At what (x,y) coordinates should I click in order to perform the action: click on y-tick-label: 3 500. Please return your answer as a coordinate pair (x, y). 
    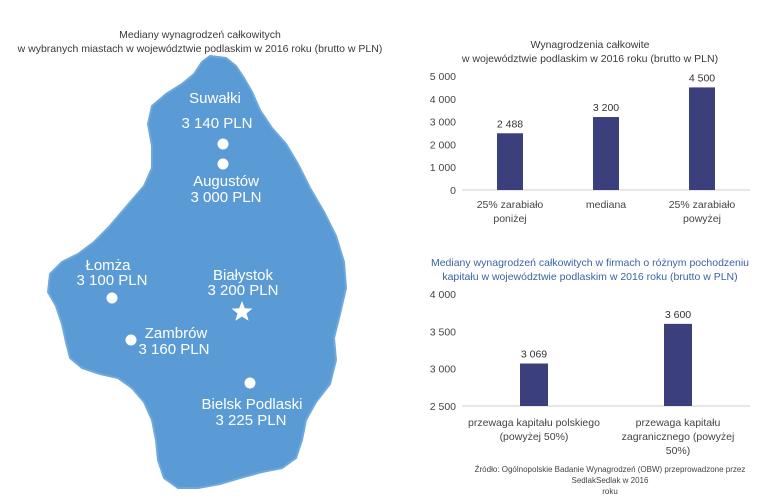
    Looking at the image, I should click on (443, 332).